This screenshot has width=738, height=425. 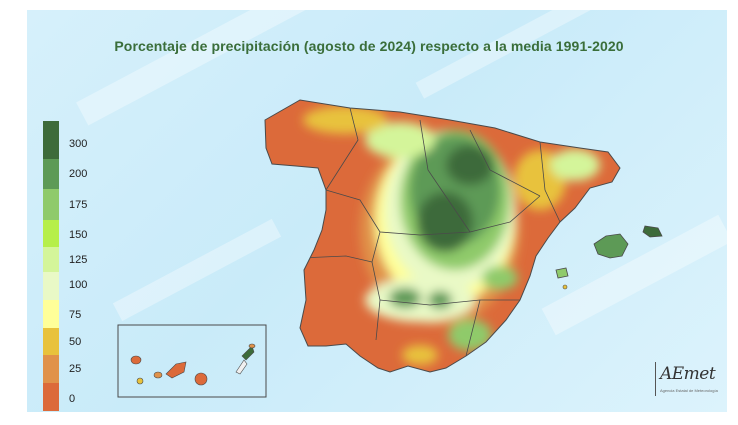 I want to click on tenerife-island, so click(x=176, y=370).